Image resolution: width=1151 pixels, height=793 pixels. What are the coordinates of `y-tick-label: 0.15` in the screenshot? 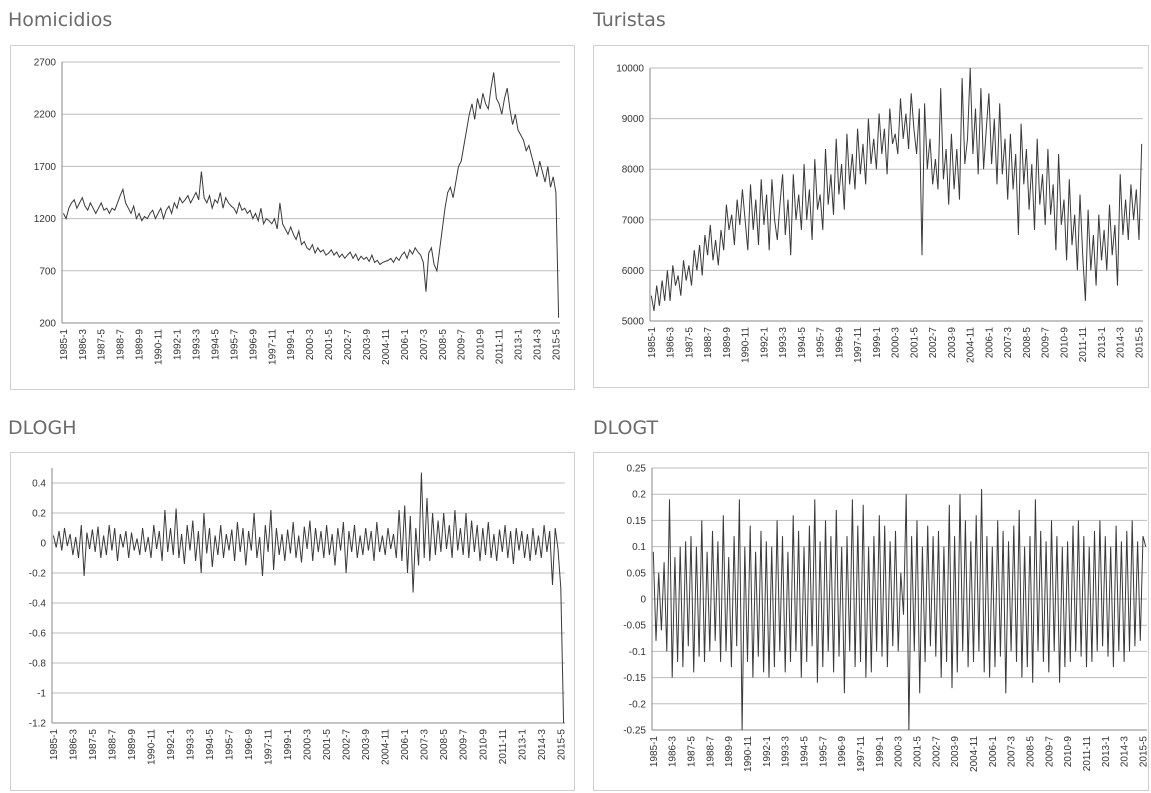 It's located at (637, 521).